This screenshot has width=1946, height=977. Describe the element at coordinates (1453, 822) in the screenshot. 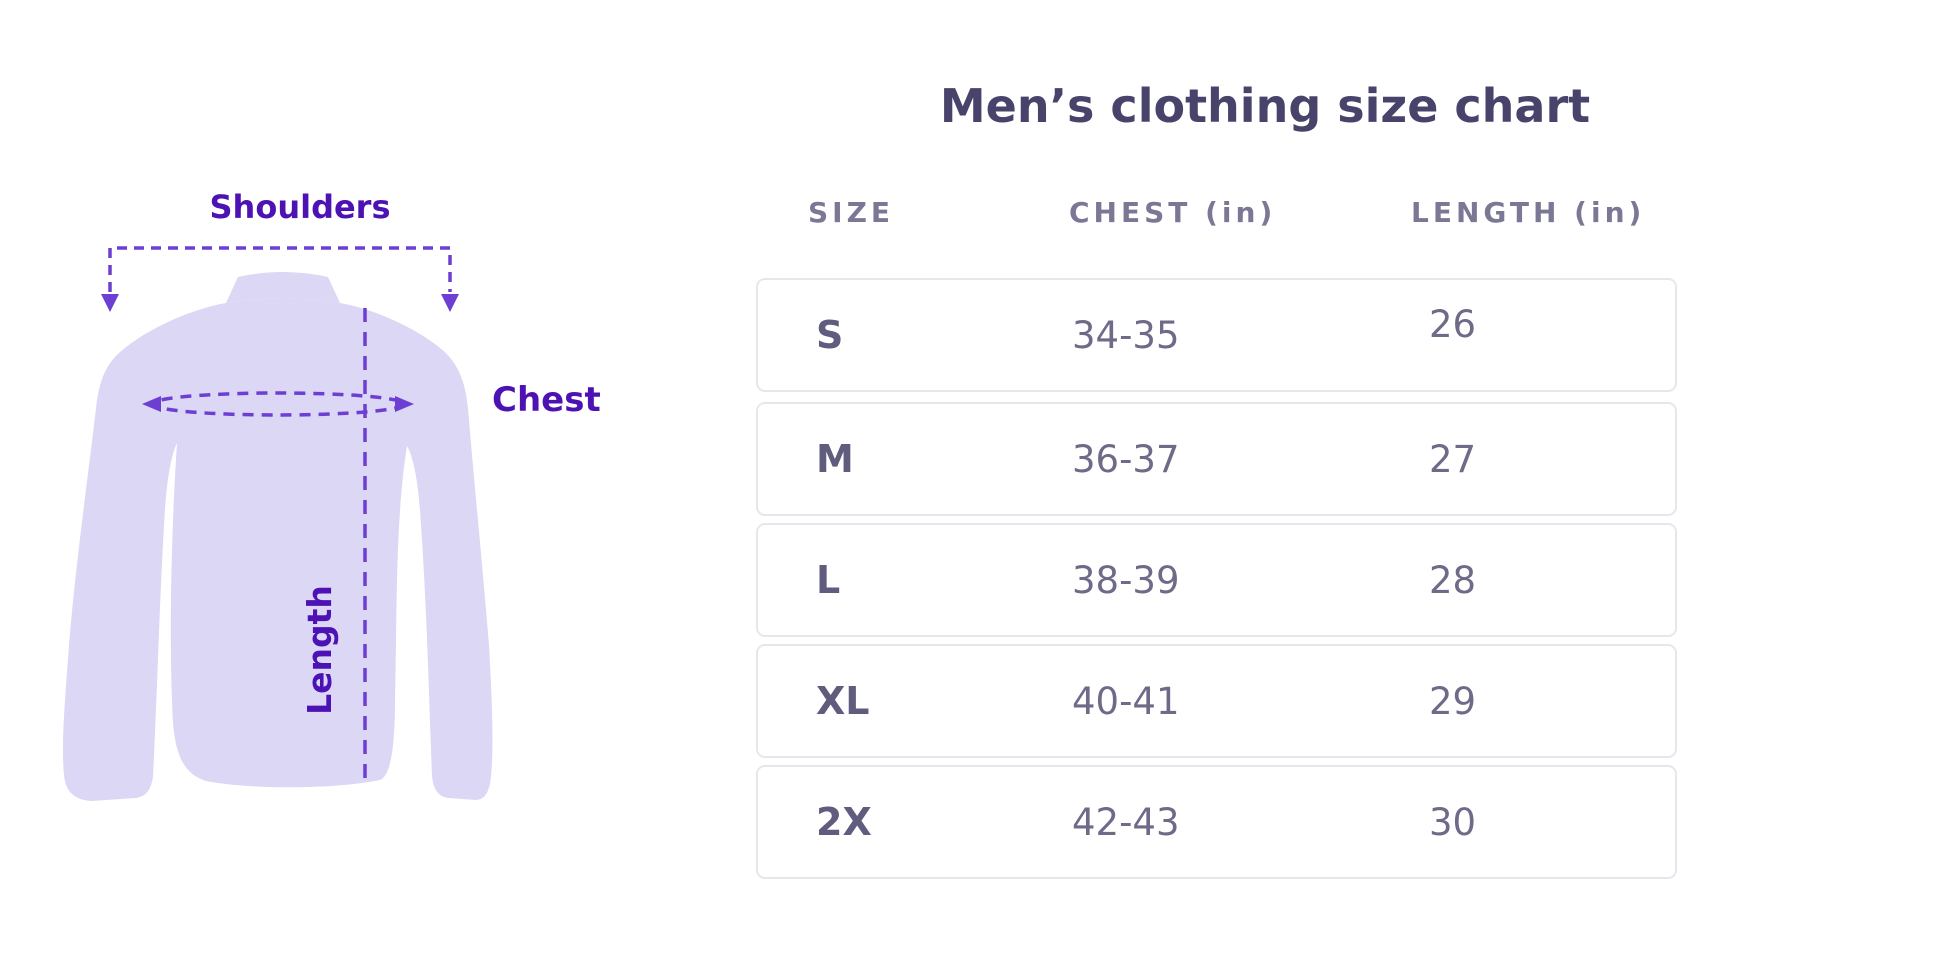

I see `length-value: 30` at that location.